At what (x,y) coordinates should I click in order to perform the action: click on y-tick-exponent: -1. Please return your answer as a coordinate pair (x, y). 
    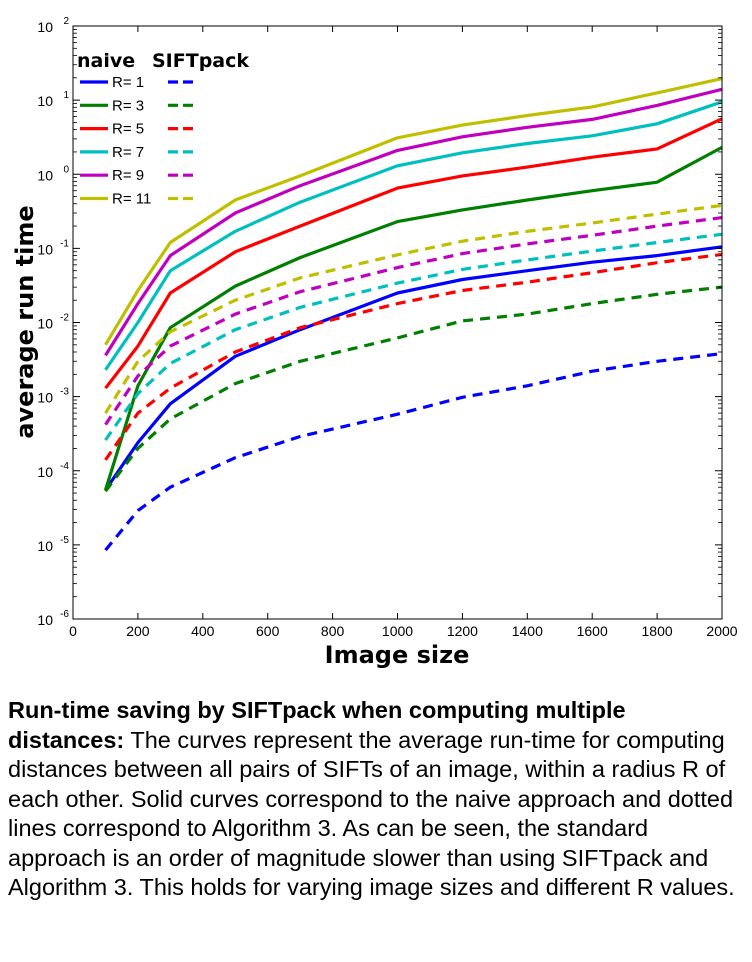
    Looking at the image, I should click on (64, 243).